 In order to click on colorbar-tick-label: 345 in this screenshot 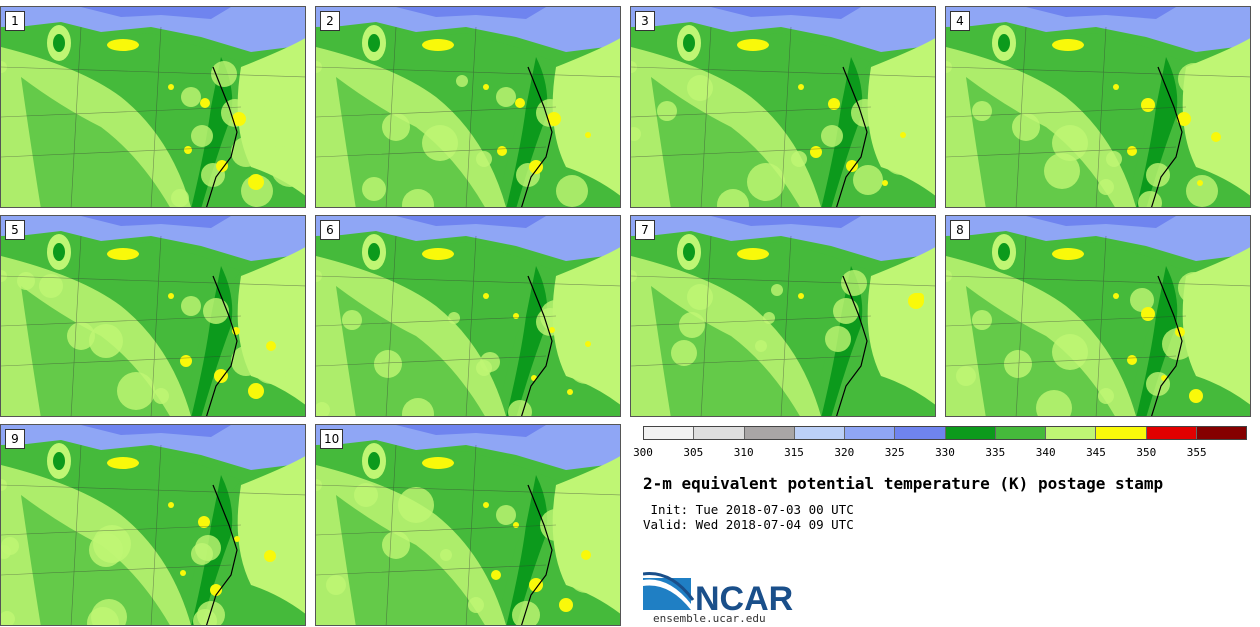, I will do `click(1096, 452)`.